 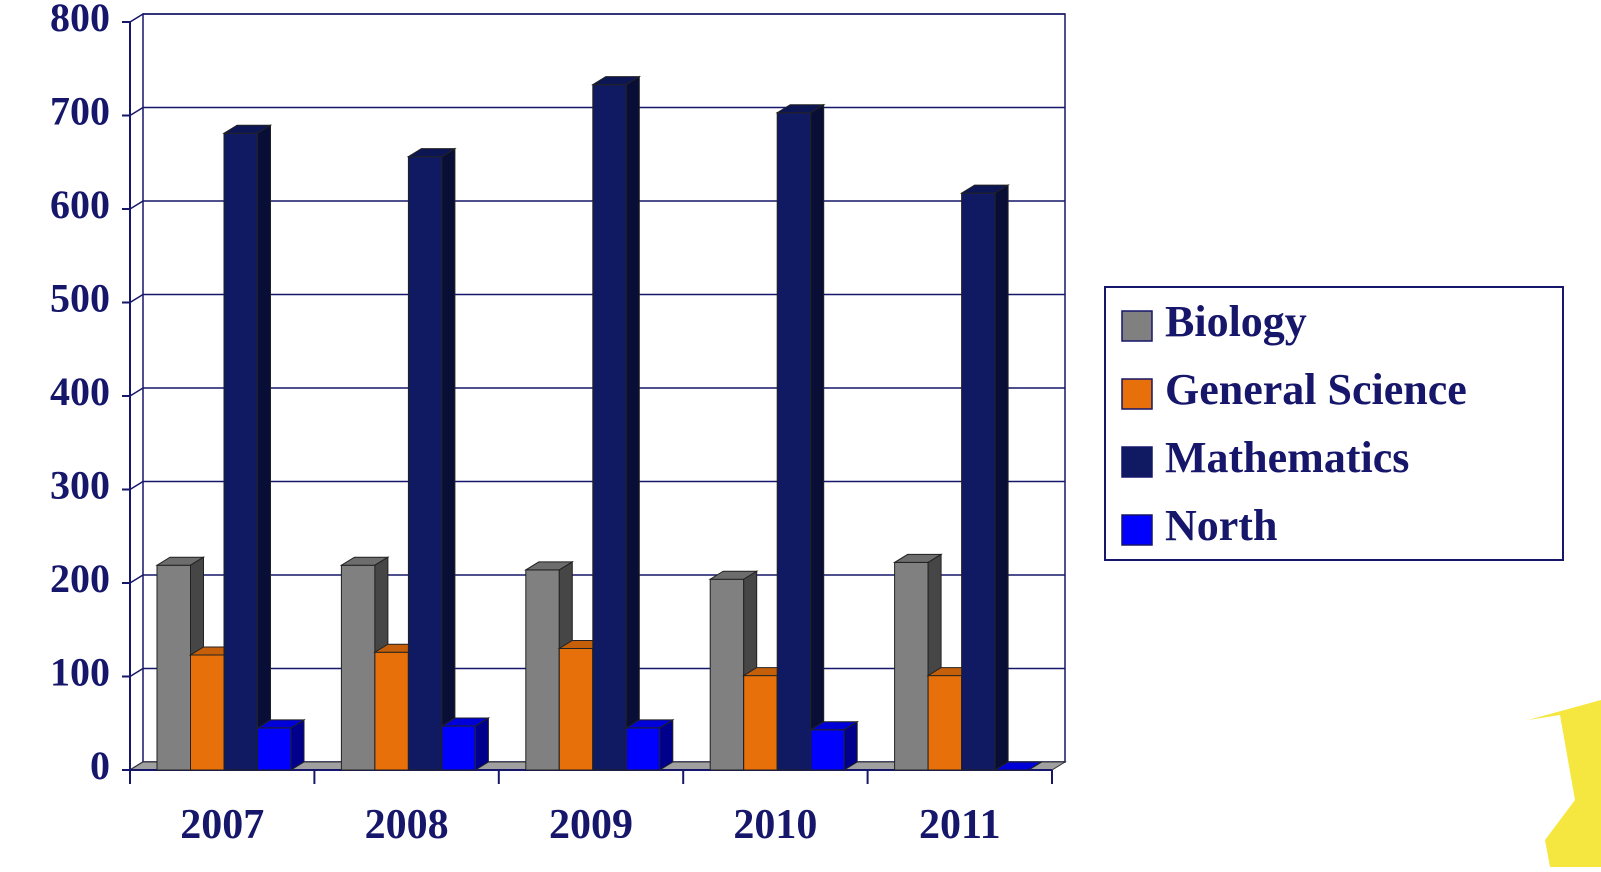 I want to click on y-tick-label: 800, so click(x=80, y=20).